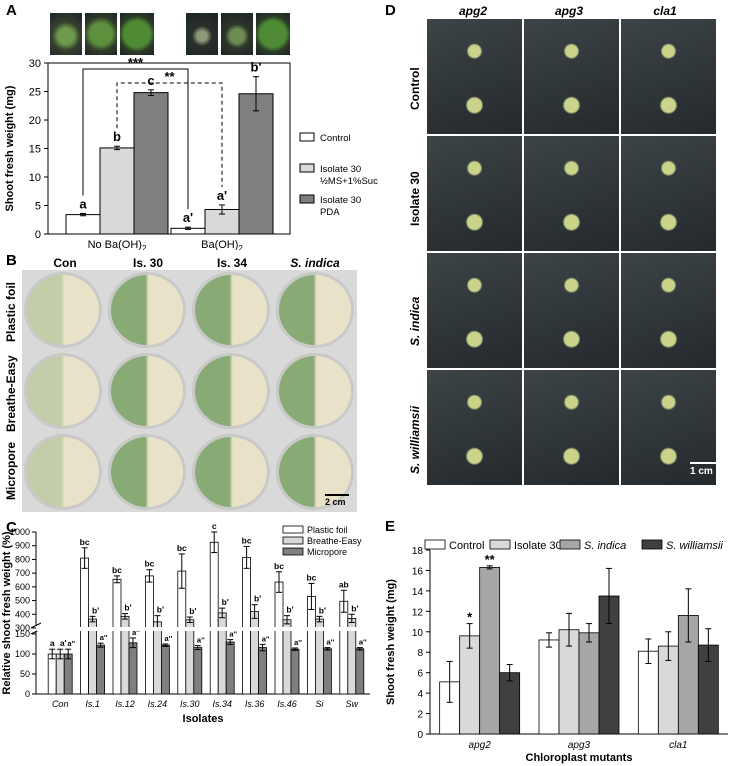  Describe the element at coordinates (22, 628) in the screenshot. I see `y-tick-label: 300` at that location.